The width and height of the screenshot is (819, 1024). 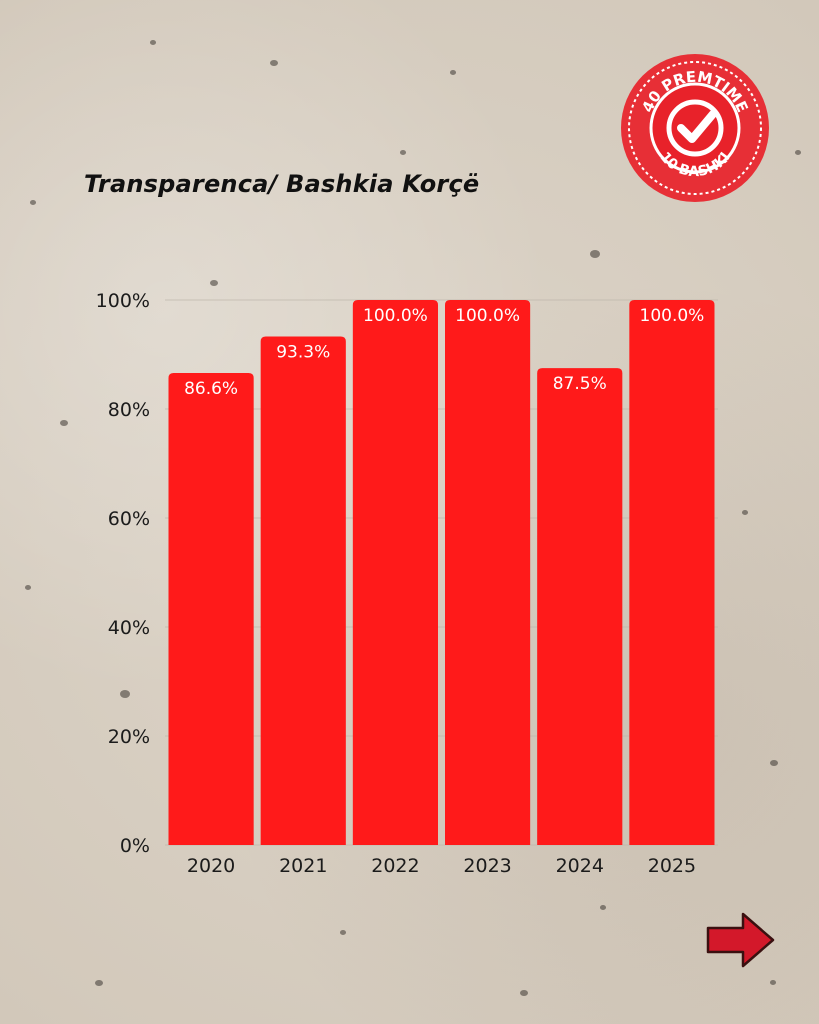 I want to click on y-tick-label: 0%, so click(x=135, y=846).